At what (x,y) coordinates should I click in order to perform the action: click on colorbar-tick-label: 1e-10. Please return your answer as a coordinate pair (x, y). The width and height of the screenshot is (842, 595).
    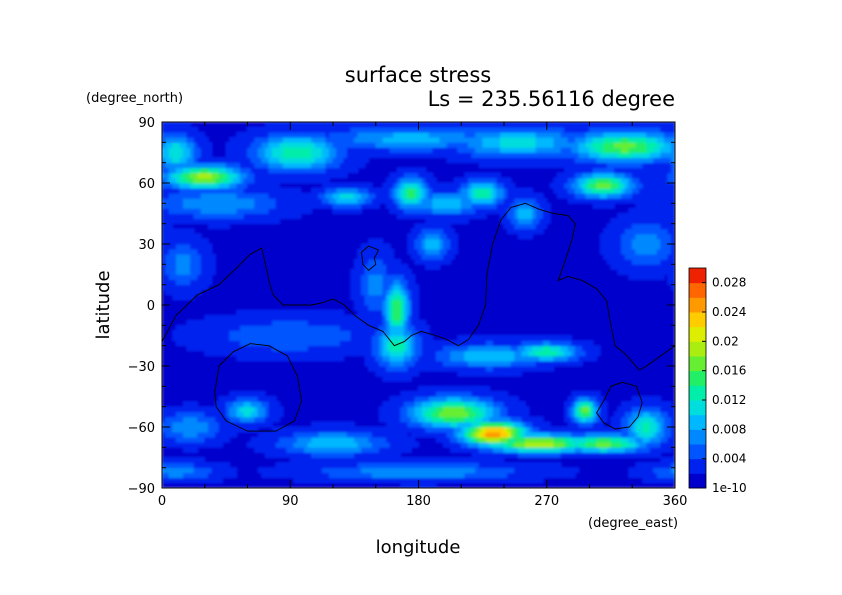
    Looking at the image, I should click on (729, 488).